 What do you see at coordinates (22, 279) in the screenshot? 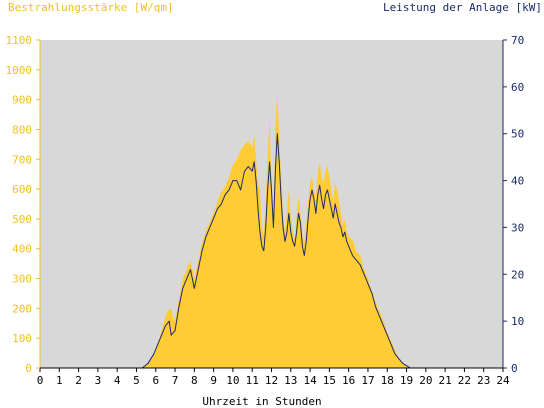
I see `y-left-tick-label: 300` at bounding box center [22, 279].